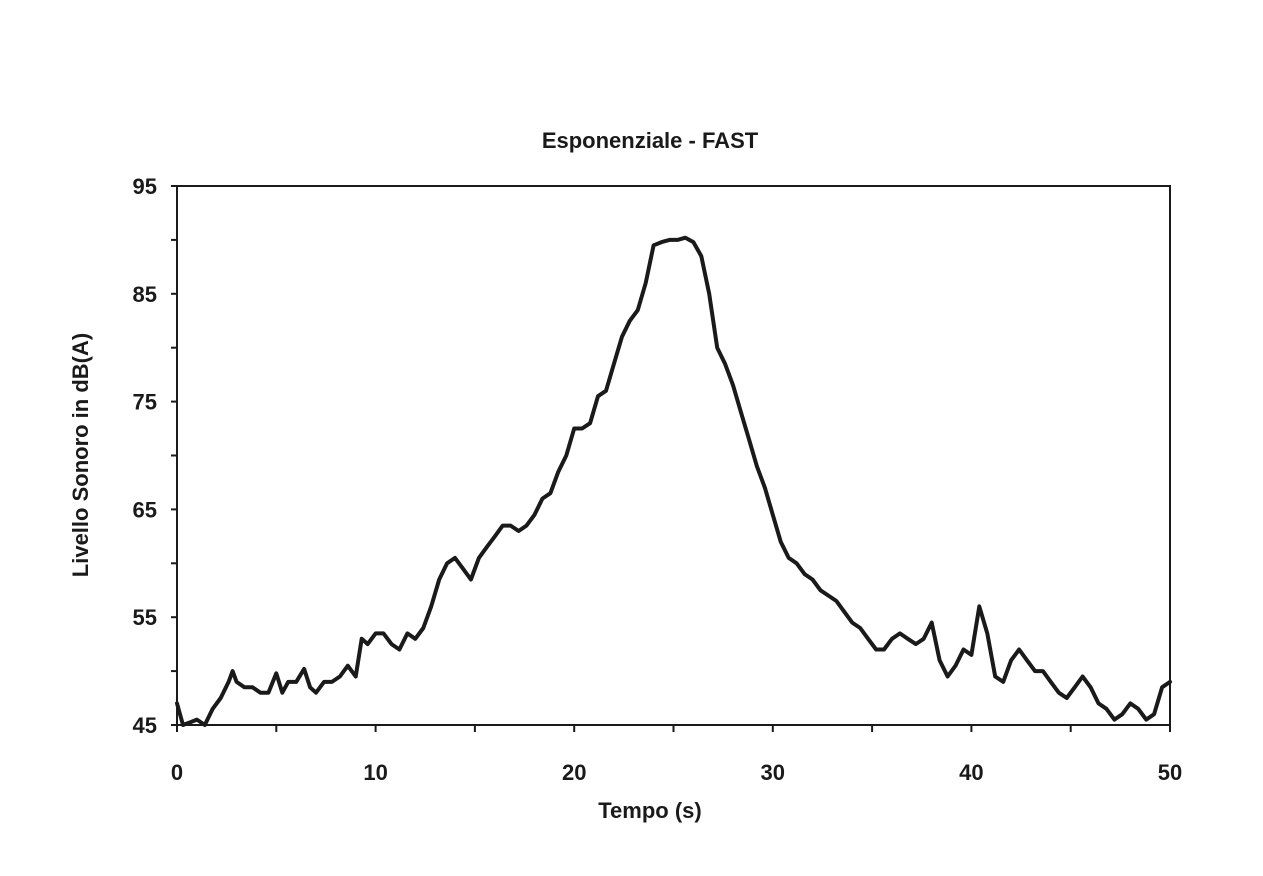  Describe the element at coordinates (773, 772) in the screenshot. I see `x-tick-label: 30` at that location.